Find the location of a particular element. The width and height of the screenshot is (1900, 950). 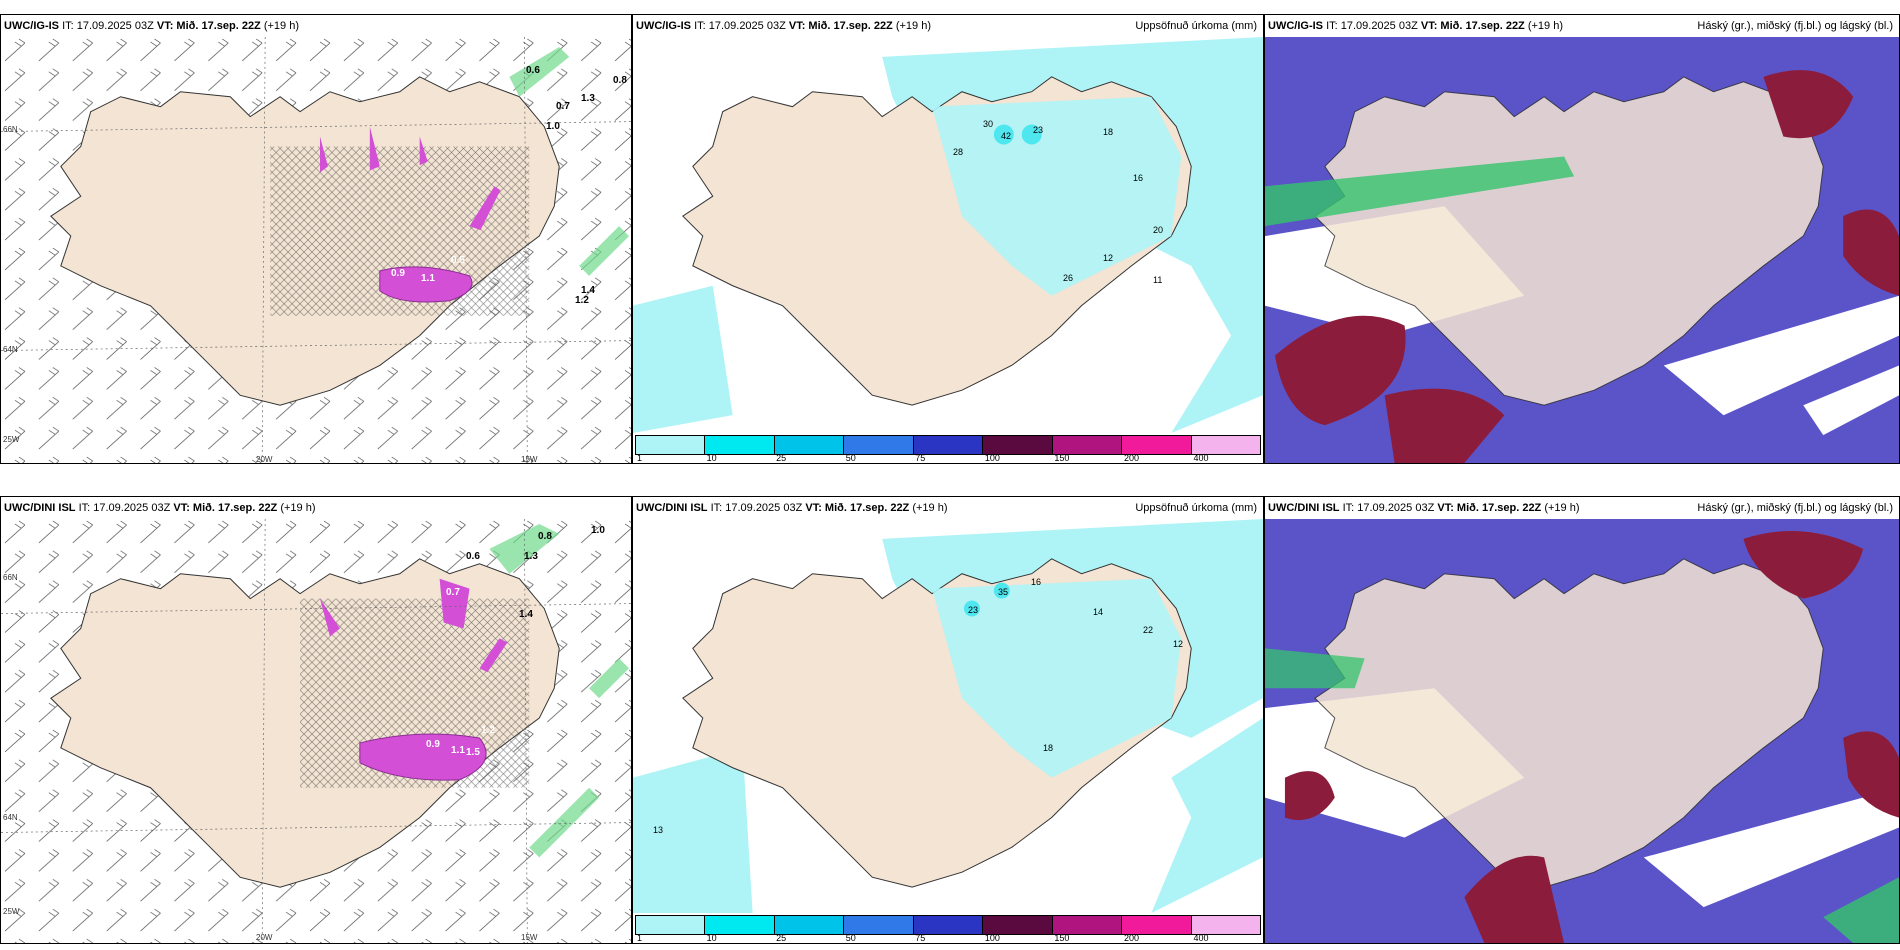

snow-value: 1.5 is located at coordinates (473, 752).